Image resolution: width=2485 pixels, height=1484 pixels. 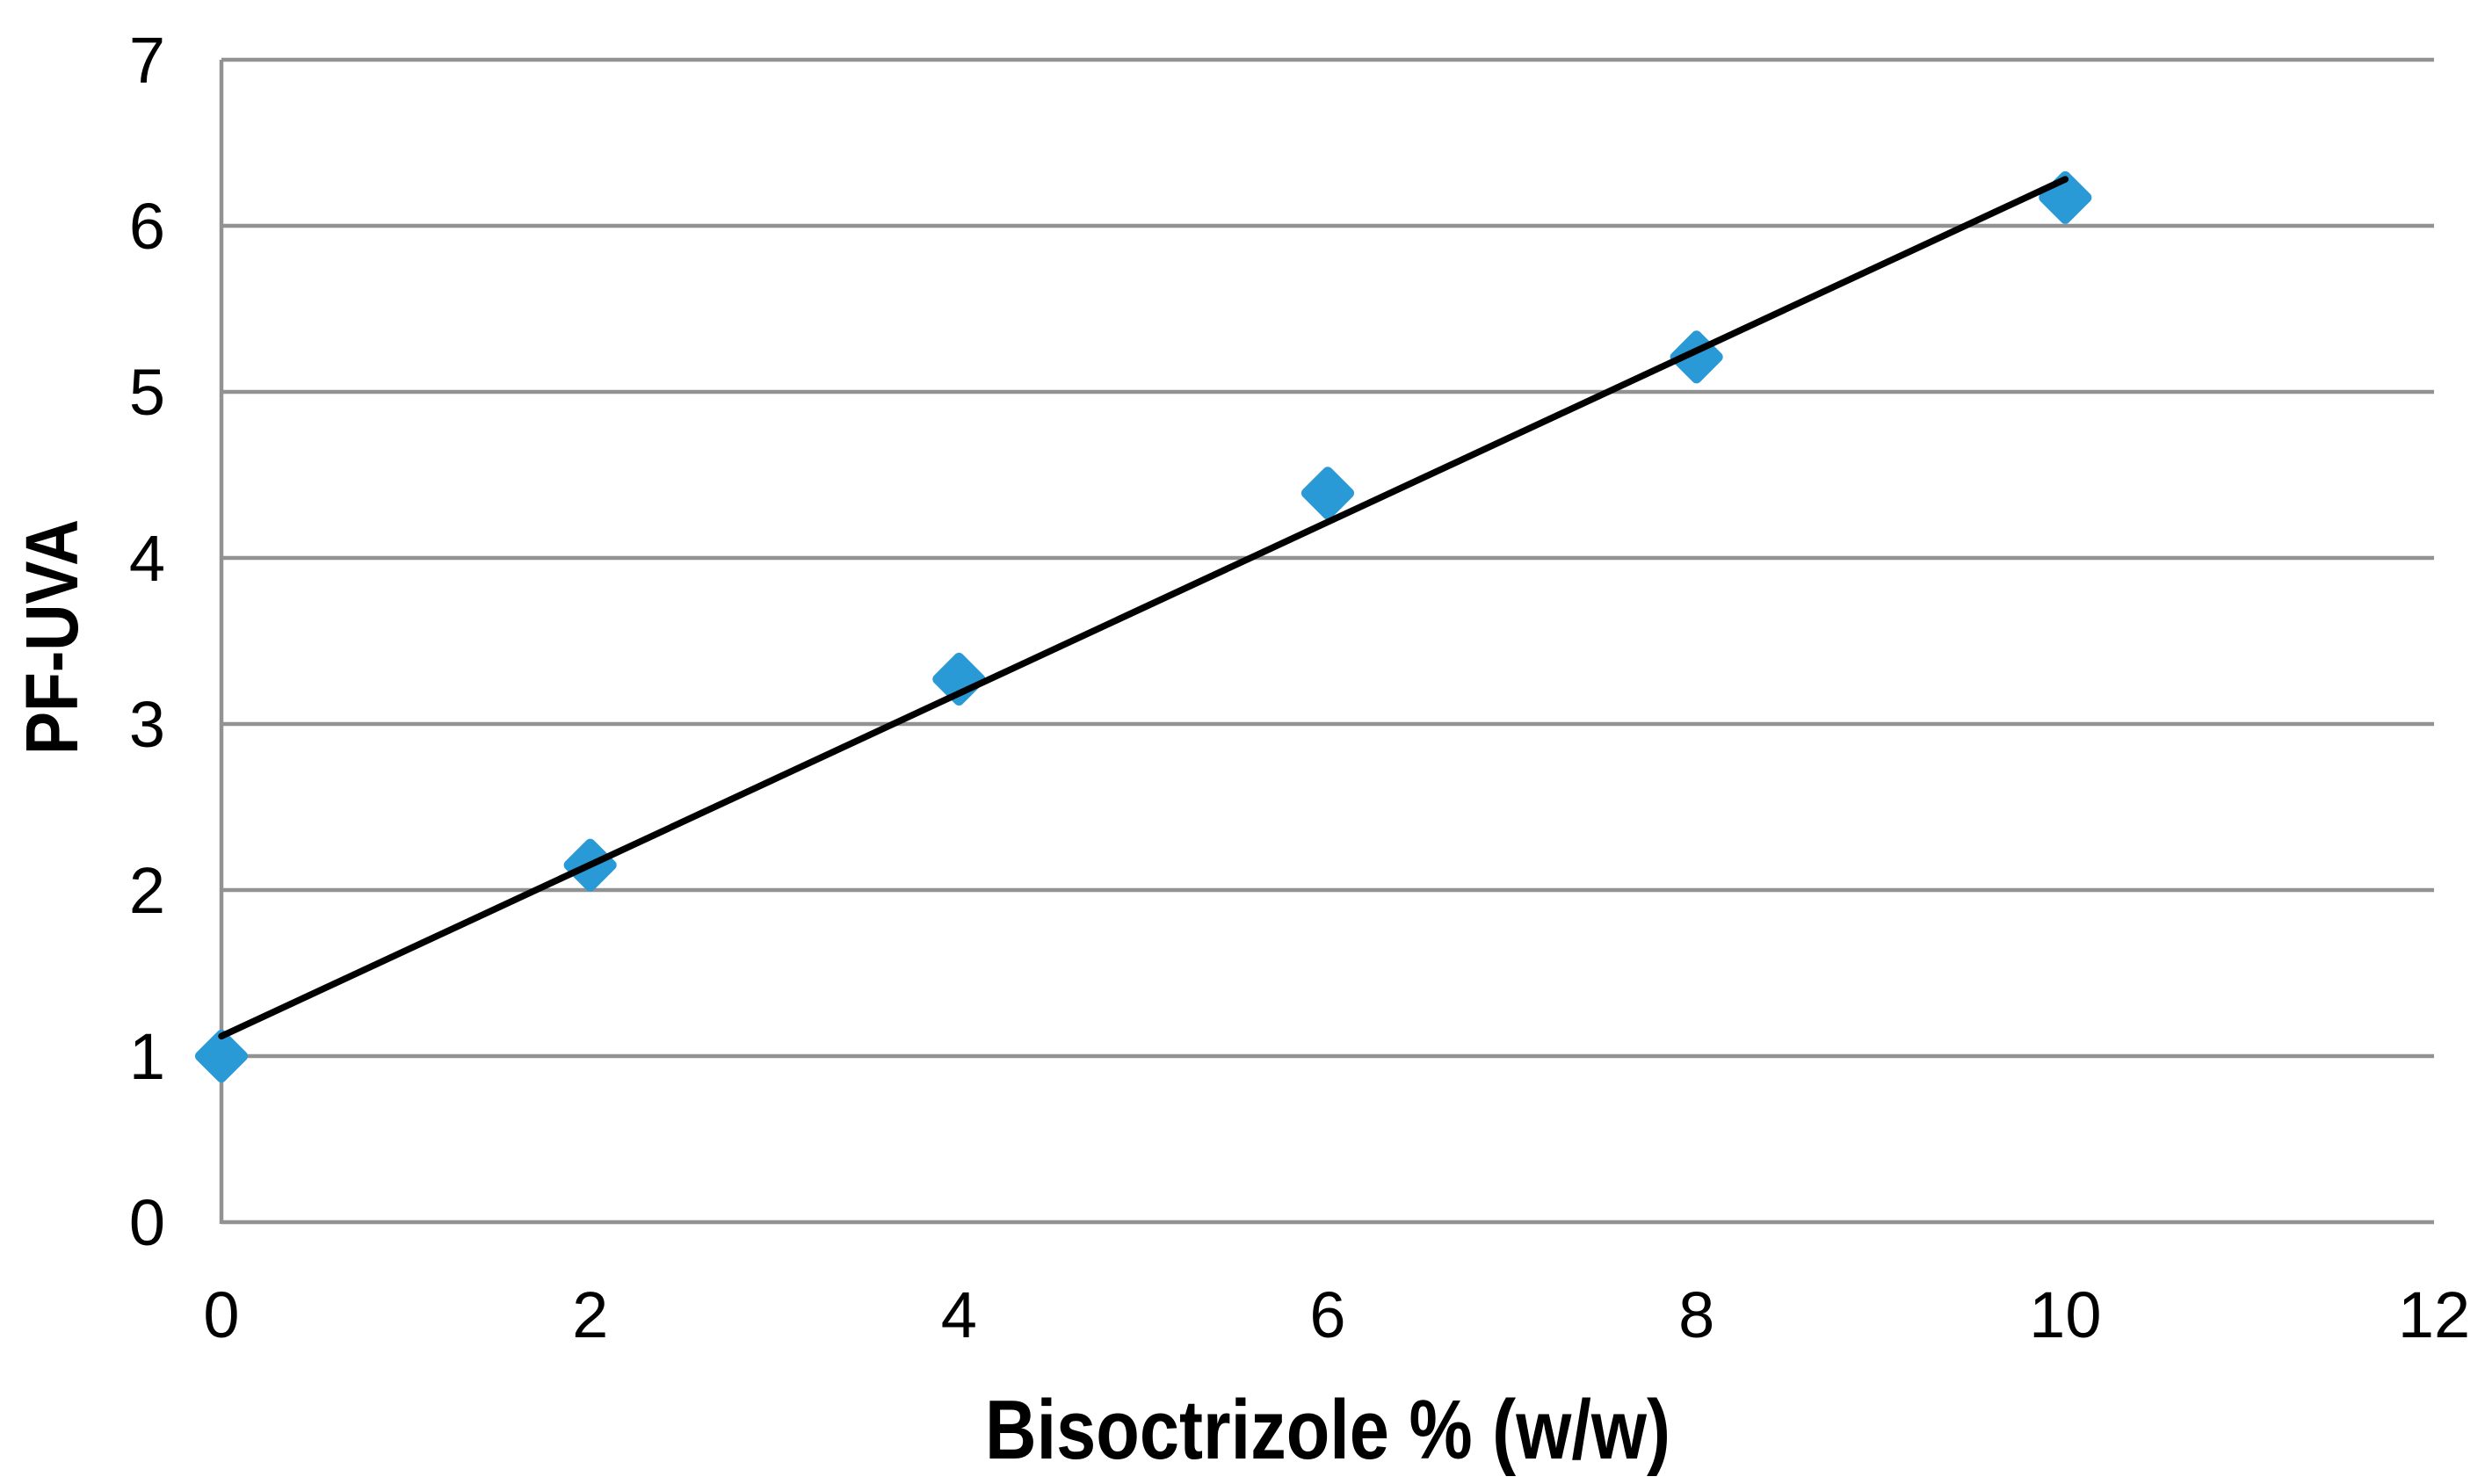 I want to click on x-tick-label: 0, so click(x=221, y=1315).